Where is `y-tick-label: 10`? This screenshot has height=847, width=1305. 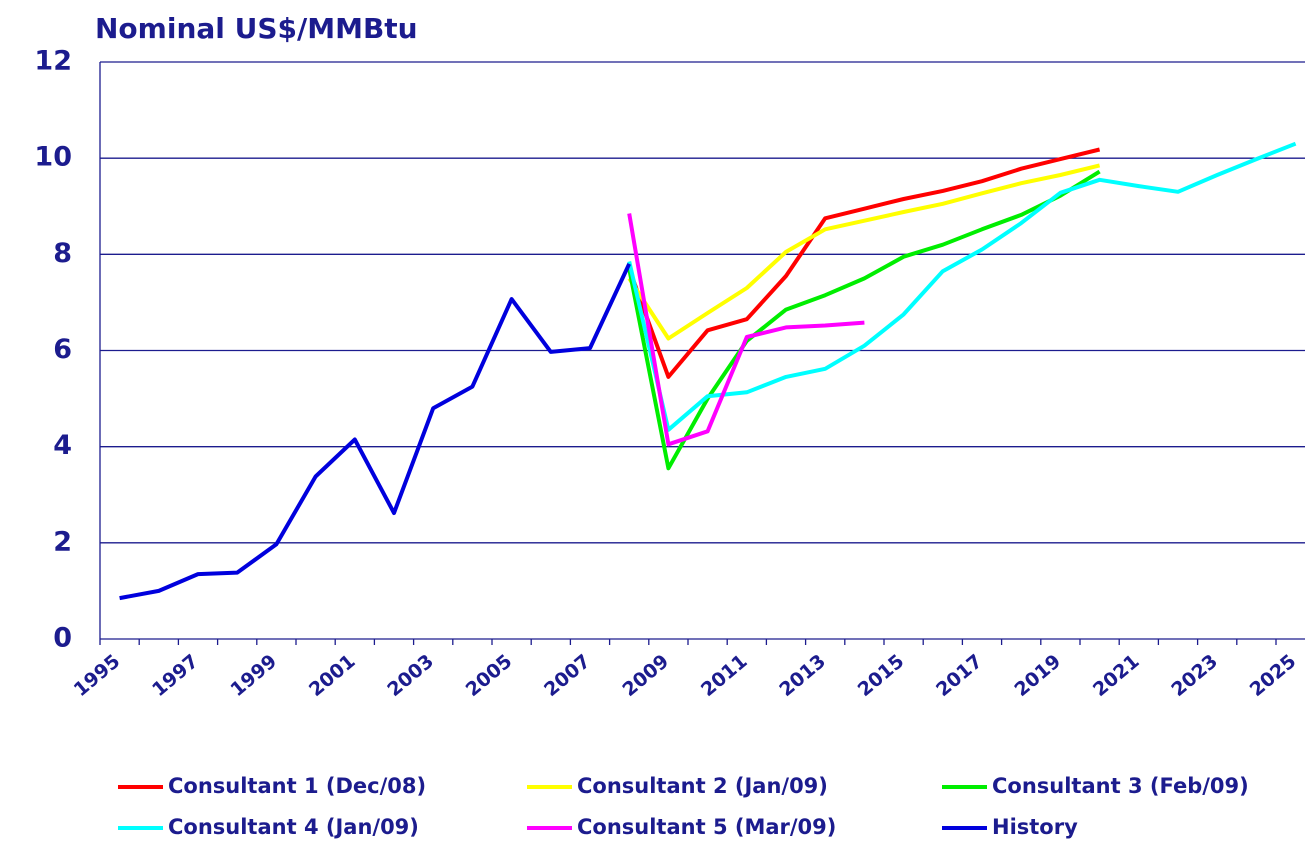 y-tick-label: 10 is located at coordinates (53, 157).